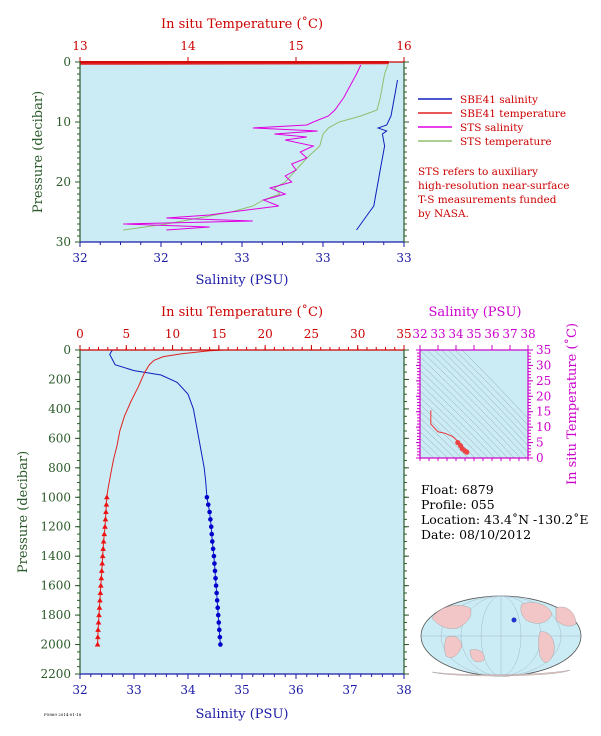 The height and width of the screenshot is (736, 601). I want to click on ts-y-tick-label: 35, so click(543, 350).